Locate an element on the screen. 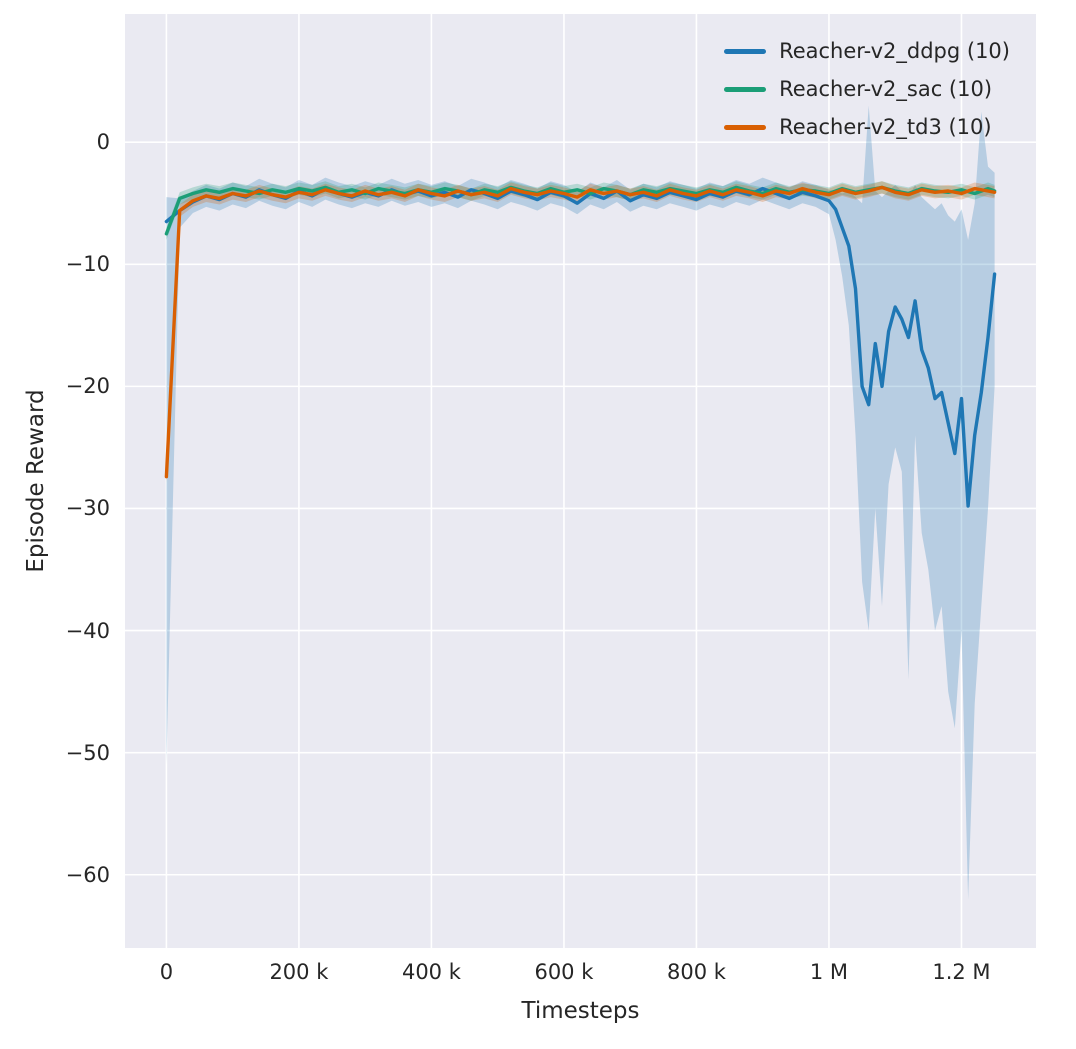 The image size is (1076, 1049). legend-item-sac: Reacher-v2_sac (10) is located at coordinates (867, 89).